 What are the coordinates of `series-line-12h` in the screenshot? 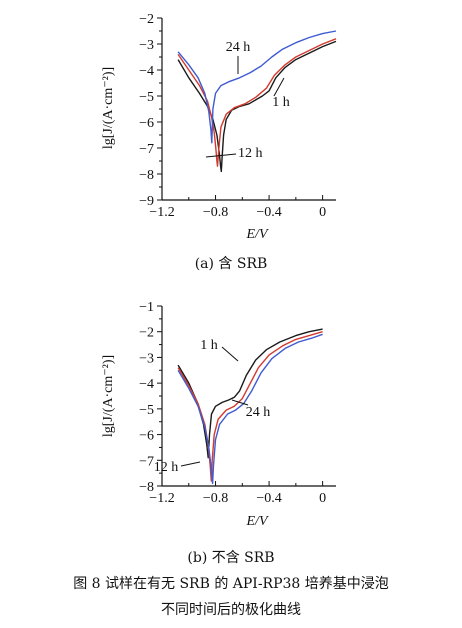 It's located at (257, 102).